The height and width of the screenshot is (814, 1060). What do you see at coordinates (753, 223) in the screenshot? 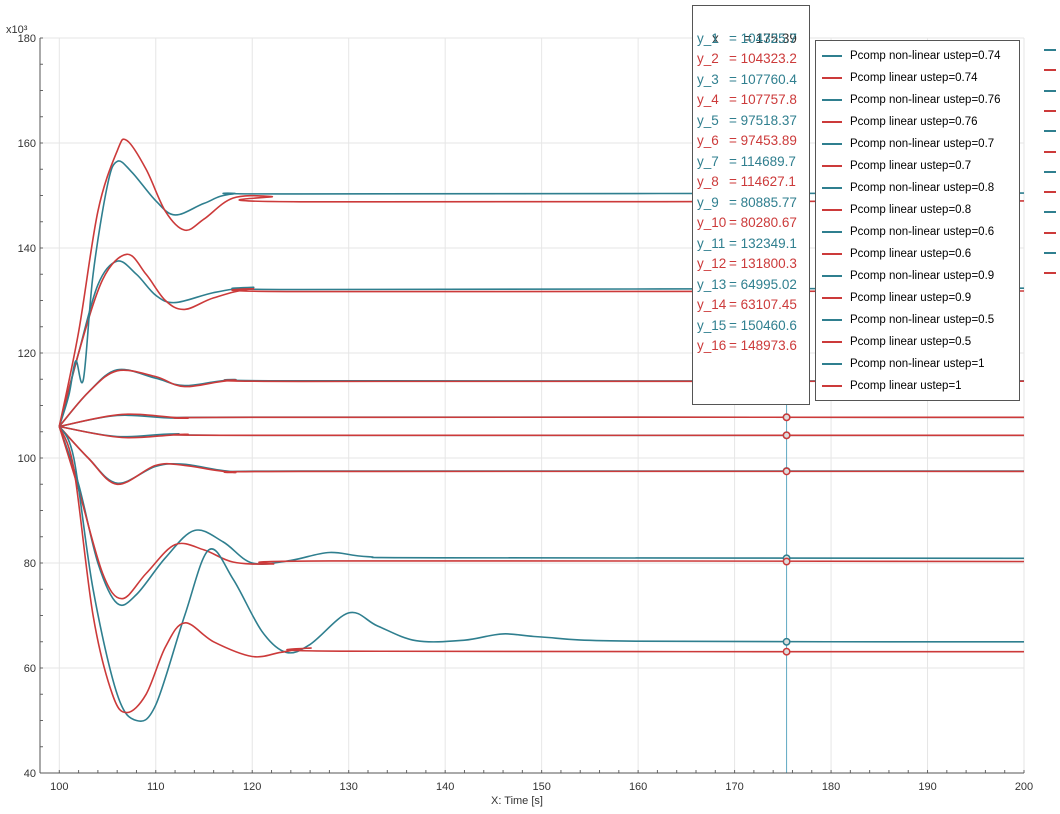
I see `cursor-readout-row: y_10 = 80280.67` at bounding box center [753, 223].